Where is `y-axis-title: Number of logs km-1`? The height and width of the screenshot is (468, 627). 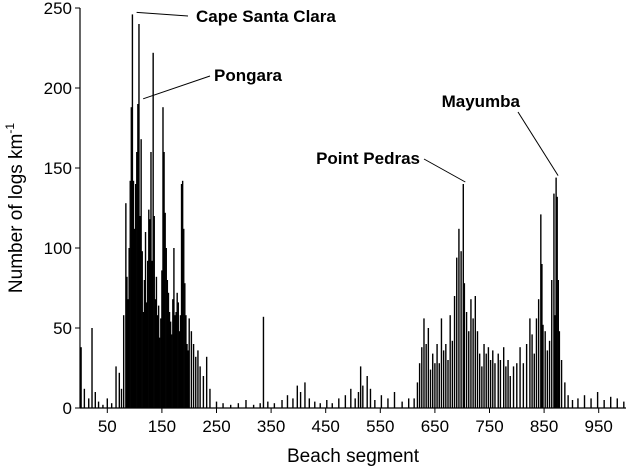 y-axis-title: Number of logs km-1 is located at coordinates (15, 208).